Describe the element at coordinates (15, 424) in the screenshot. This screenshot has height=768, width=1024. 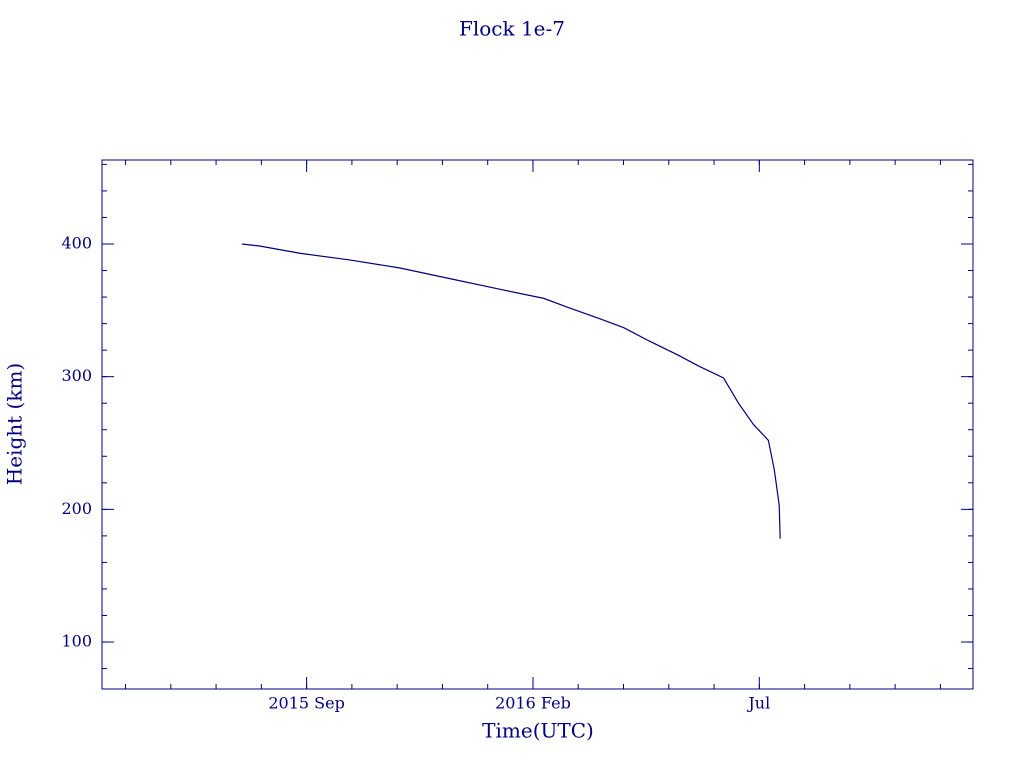
I see `y-axis-label: Height (km)` at that location.